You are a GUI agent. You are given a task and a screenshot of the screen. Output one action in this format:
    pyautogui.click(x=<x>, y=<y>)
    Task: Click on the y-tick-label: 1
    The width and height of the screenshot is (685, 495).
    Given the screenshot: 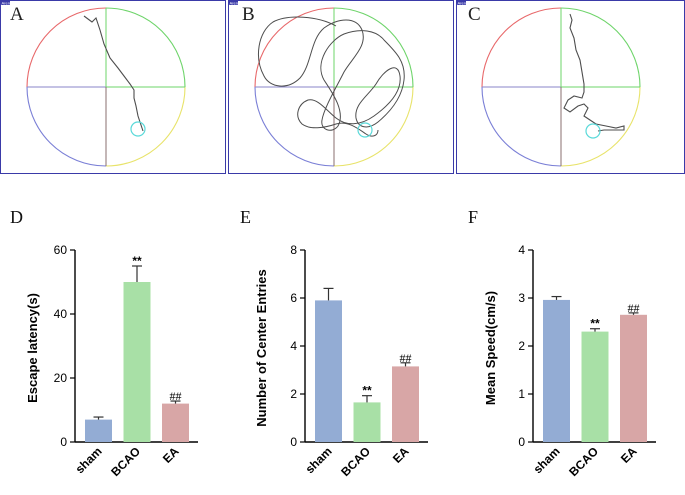 What is the action you would take?
    pyautogui.click(x=521, y=394)
    